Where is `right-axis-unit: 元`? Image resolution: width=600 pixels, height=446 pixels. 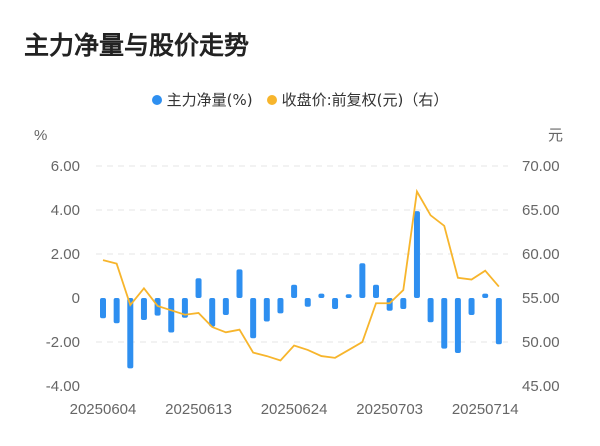 right-axis-unit: 元 is located at coordinates (555, 135).